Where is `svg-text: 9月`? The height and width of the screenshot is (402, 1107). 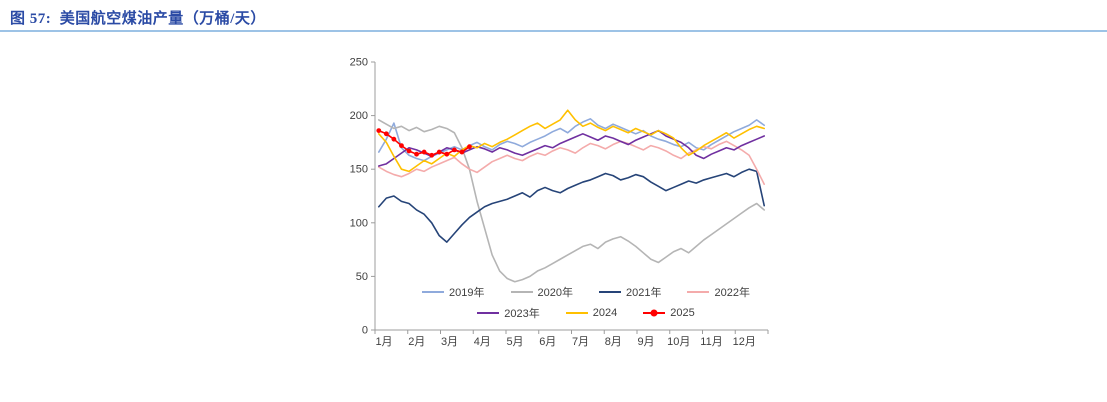
svg-text: 9月 is located at coordinates (645, 342).